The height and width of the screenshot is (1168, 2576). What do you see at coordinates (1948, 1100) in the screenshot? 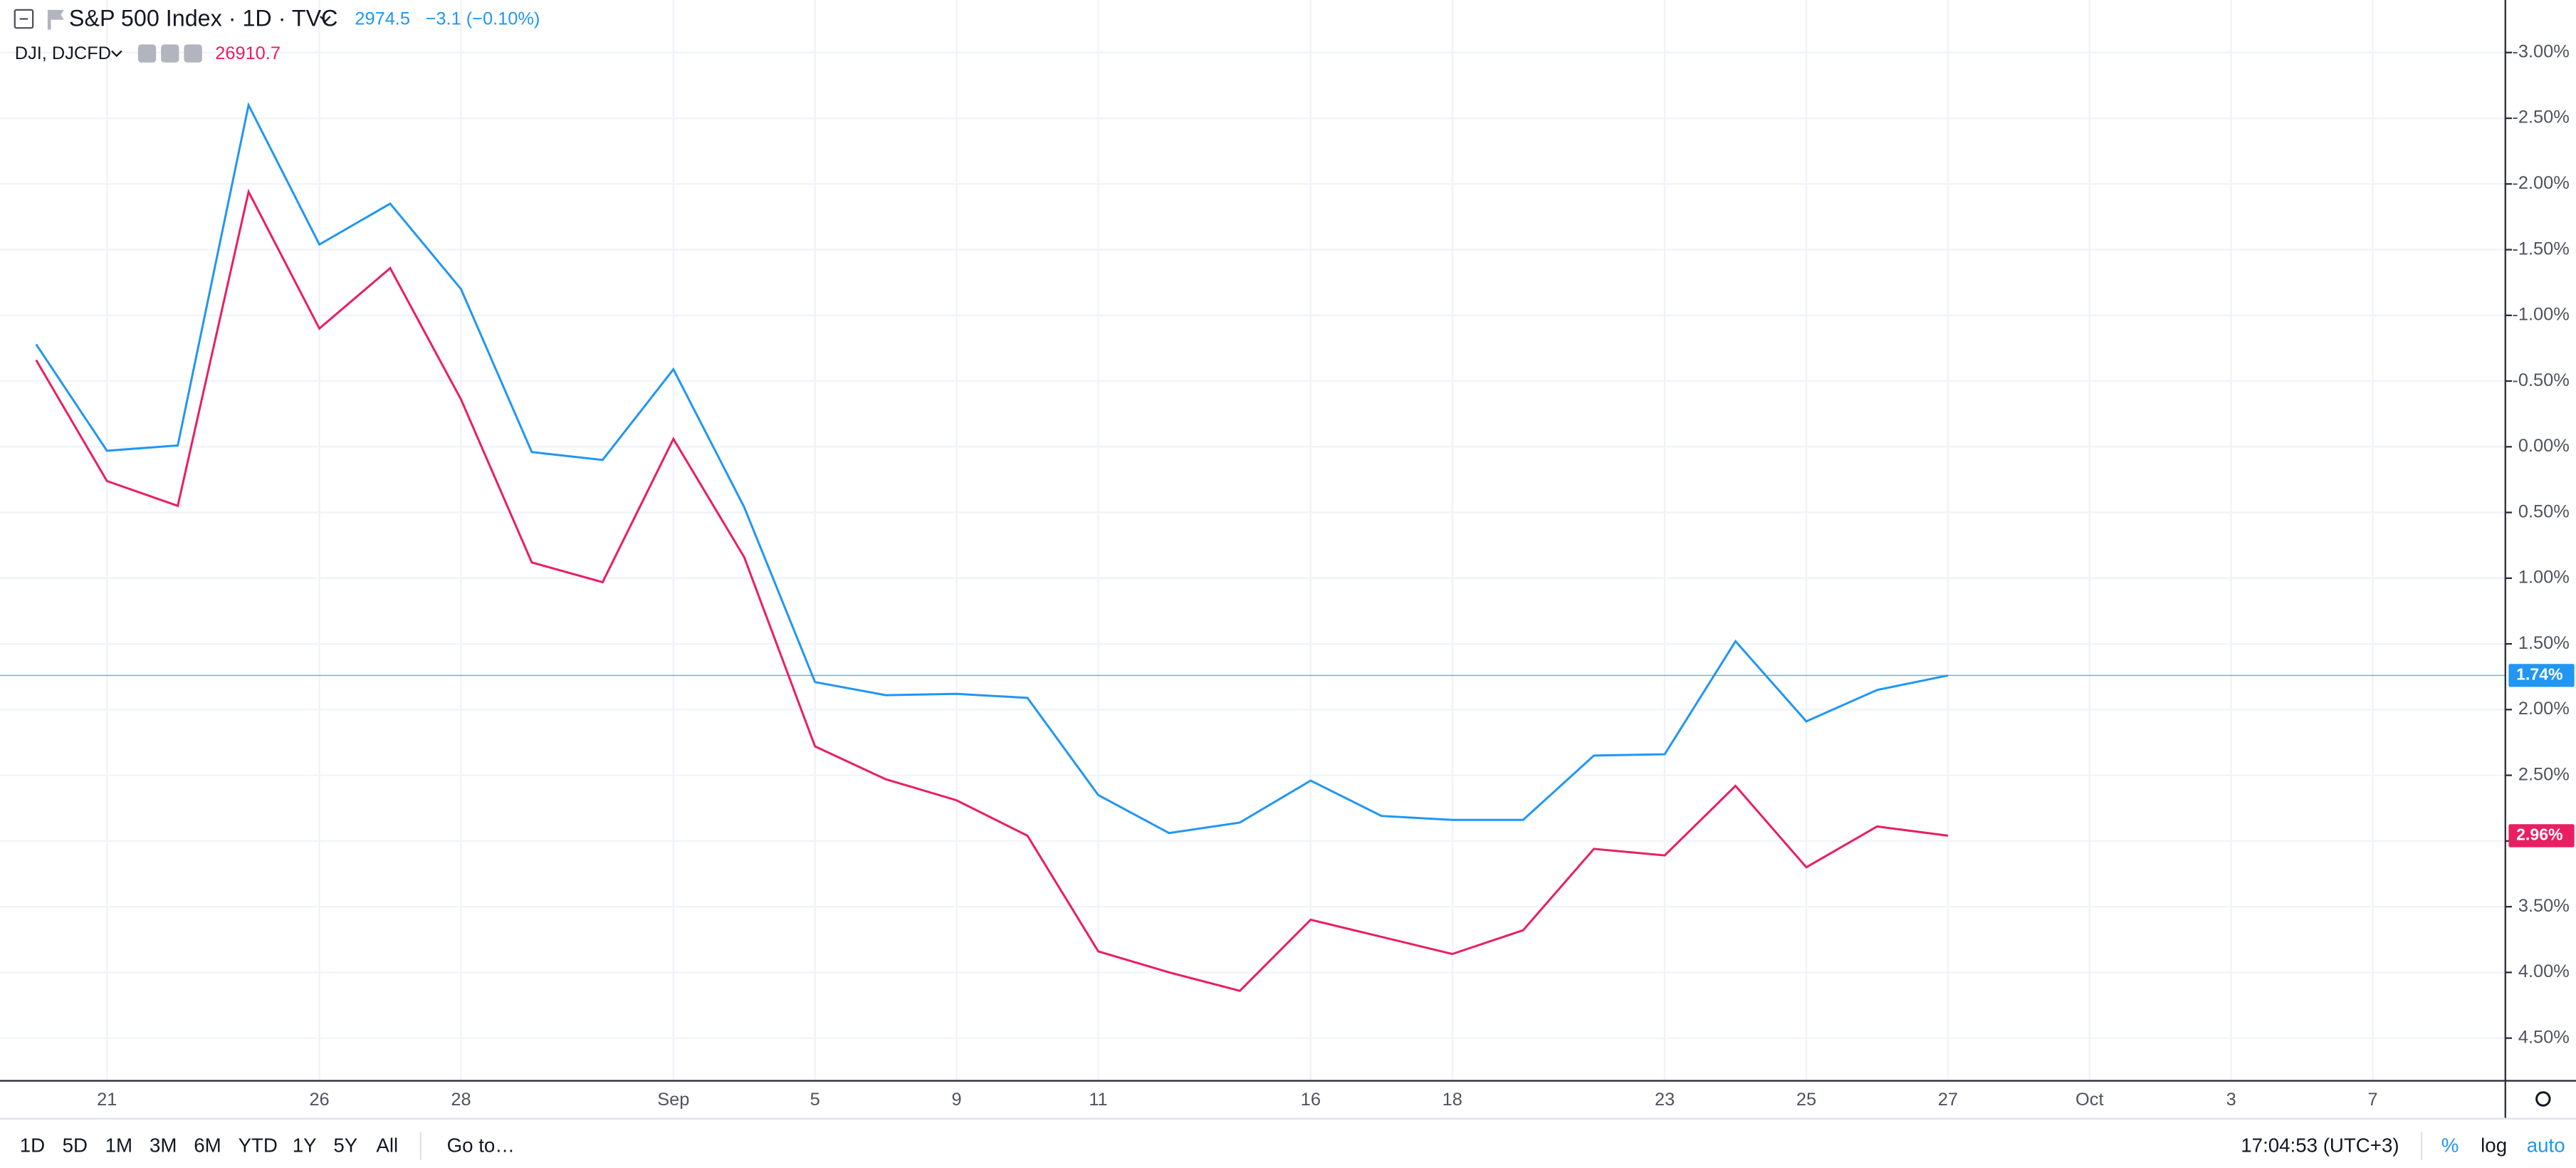
I see `x-tick-label: 27` at bounding box center [1948, 1100].